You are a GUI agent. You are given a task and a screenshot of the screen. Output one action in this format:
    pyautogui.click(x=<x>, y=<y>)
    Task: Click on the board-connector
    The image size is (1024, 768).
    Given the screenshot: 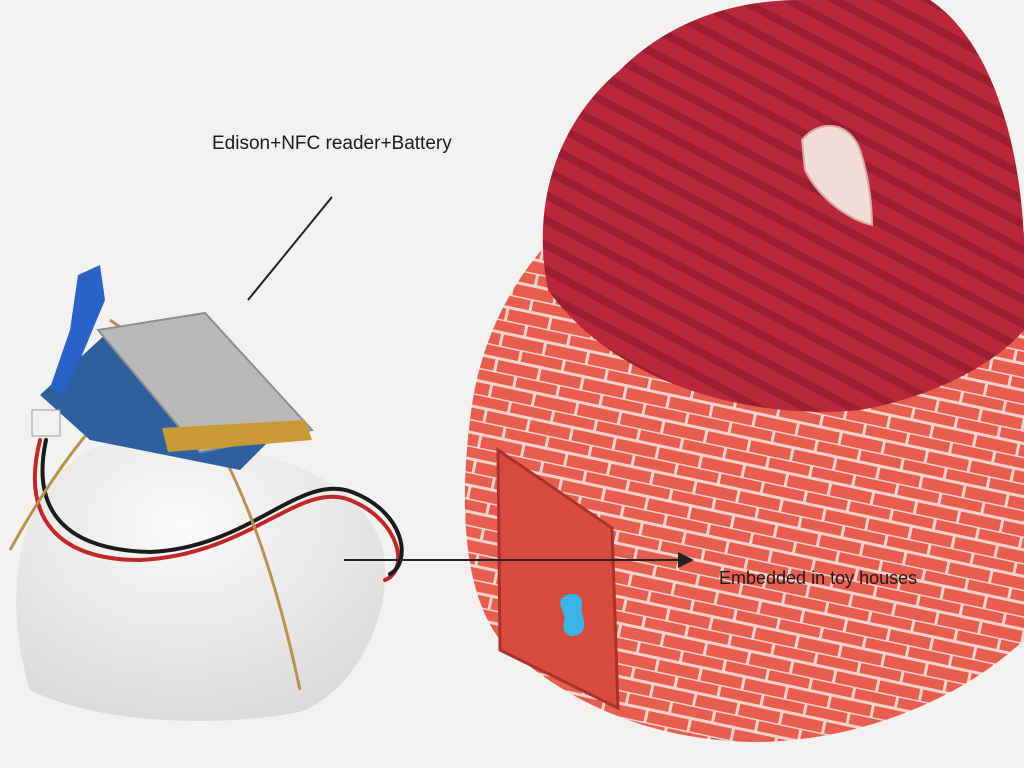 What is the action you would take?
    pyautogui.click(x=46, y=423)
    